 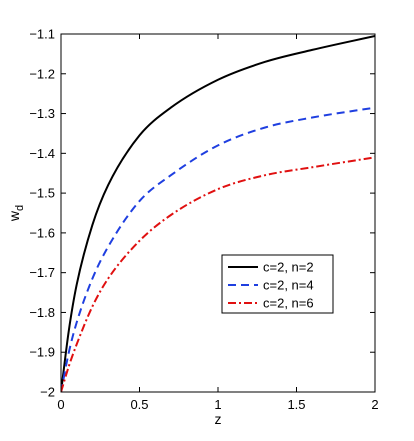 What do you see at coordinates (288, 303) in the screenshot?
I see `legend-entry-3: c=2, n=6` at bounding box center [288, 303].